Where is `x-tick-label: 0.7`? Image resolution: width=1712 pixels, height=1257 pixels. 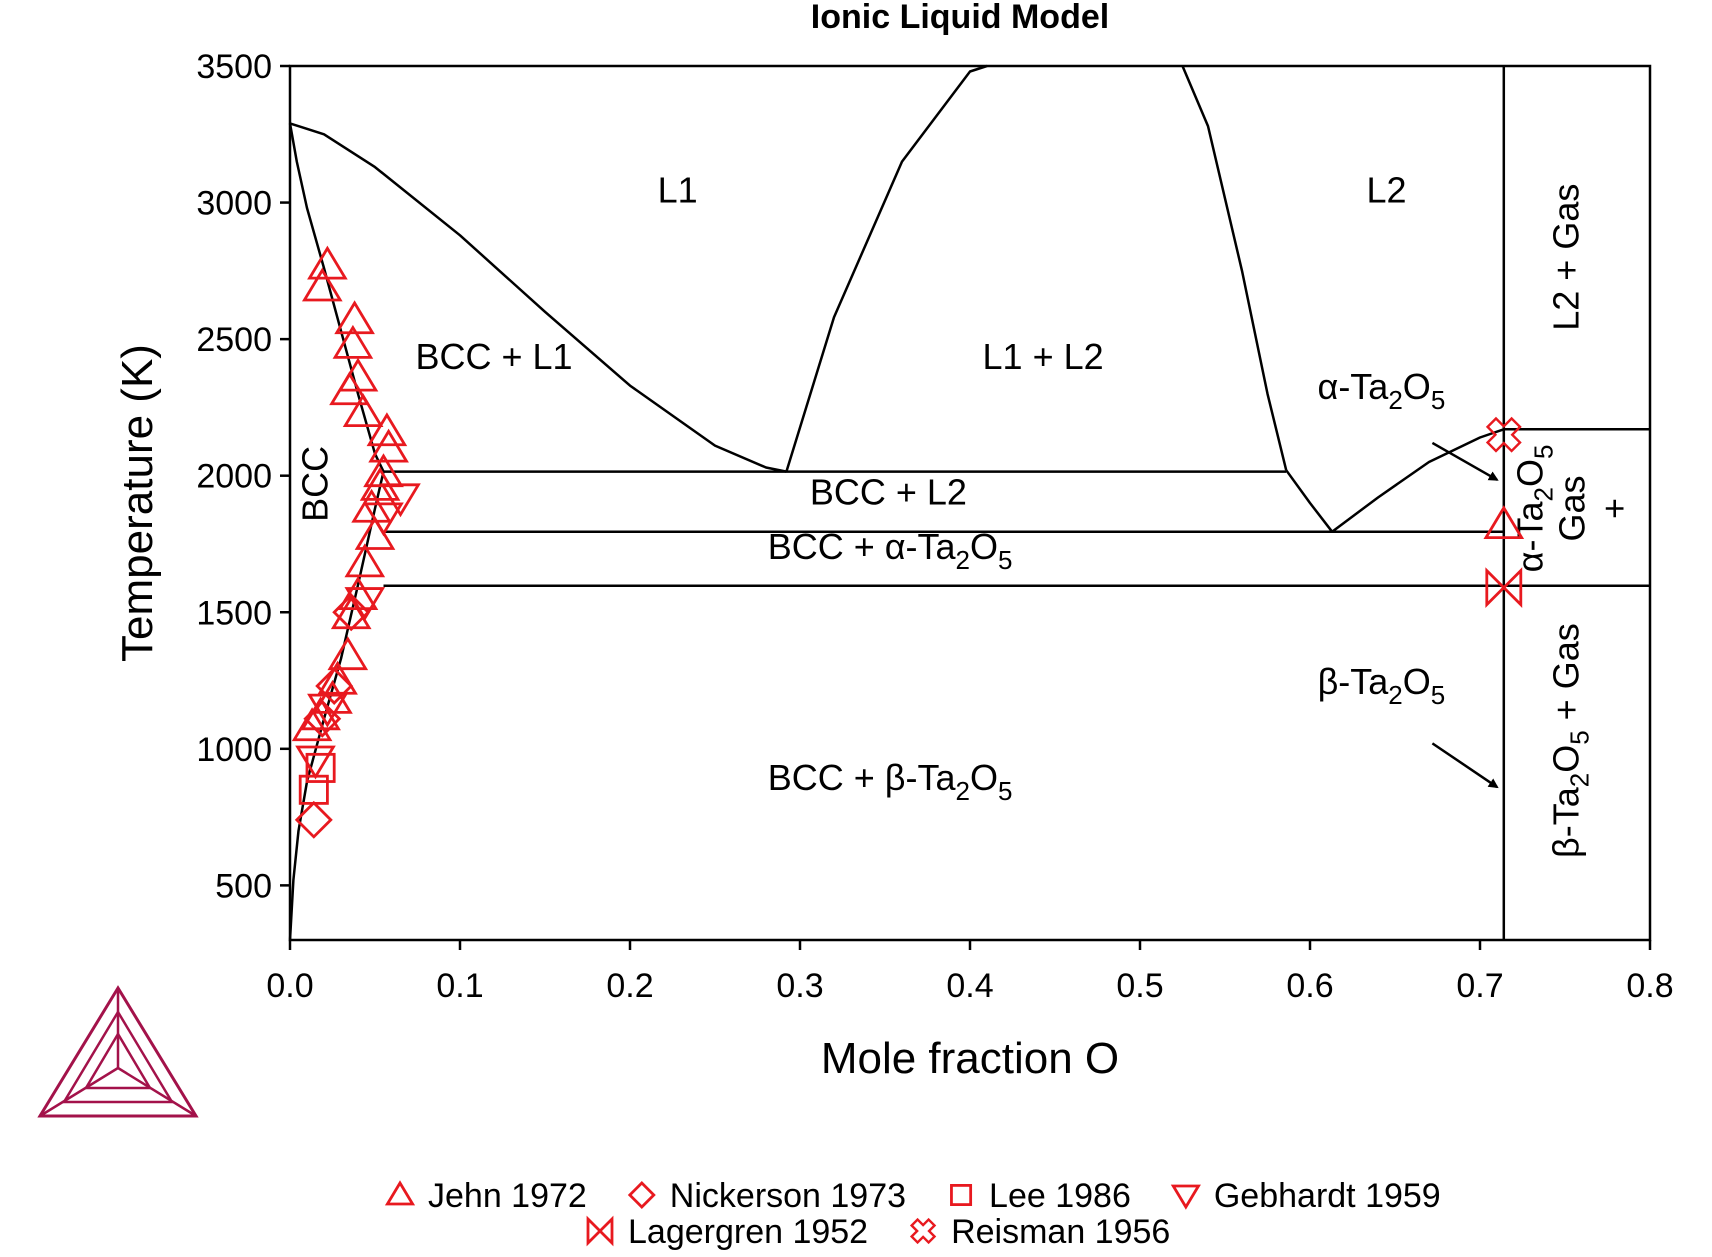
x-tick-label: 0.7 is located at coordinates (1479, 986).